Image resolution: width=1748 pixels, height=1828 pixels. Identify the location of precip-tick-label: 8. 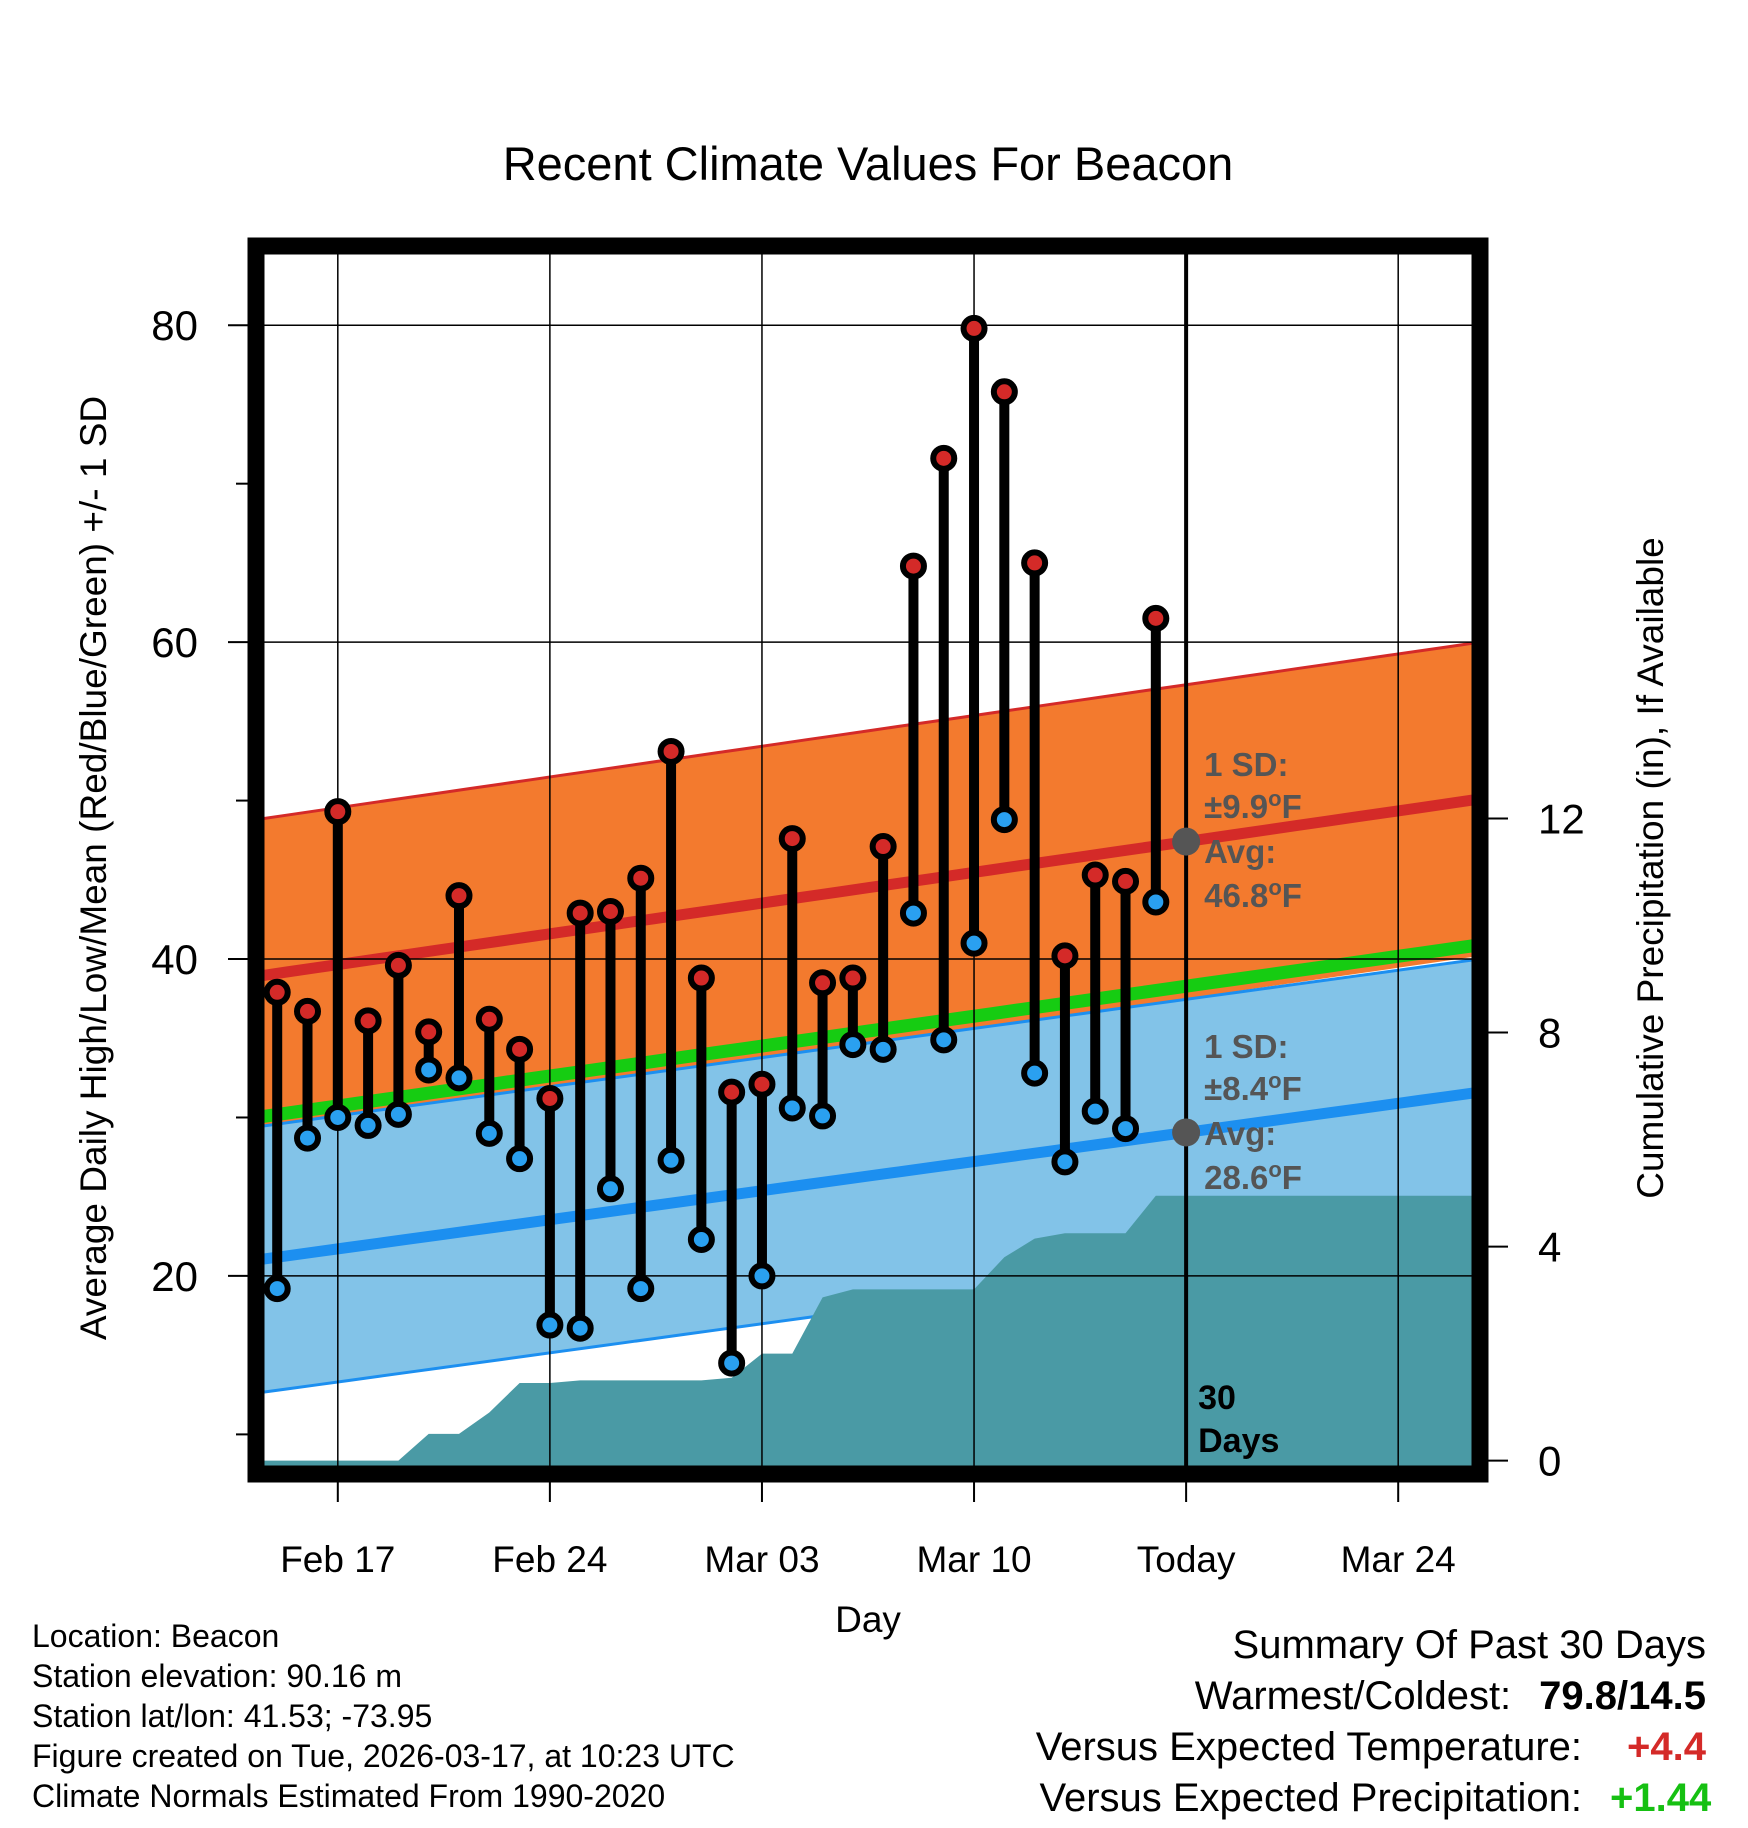
(1549, 1033).